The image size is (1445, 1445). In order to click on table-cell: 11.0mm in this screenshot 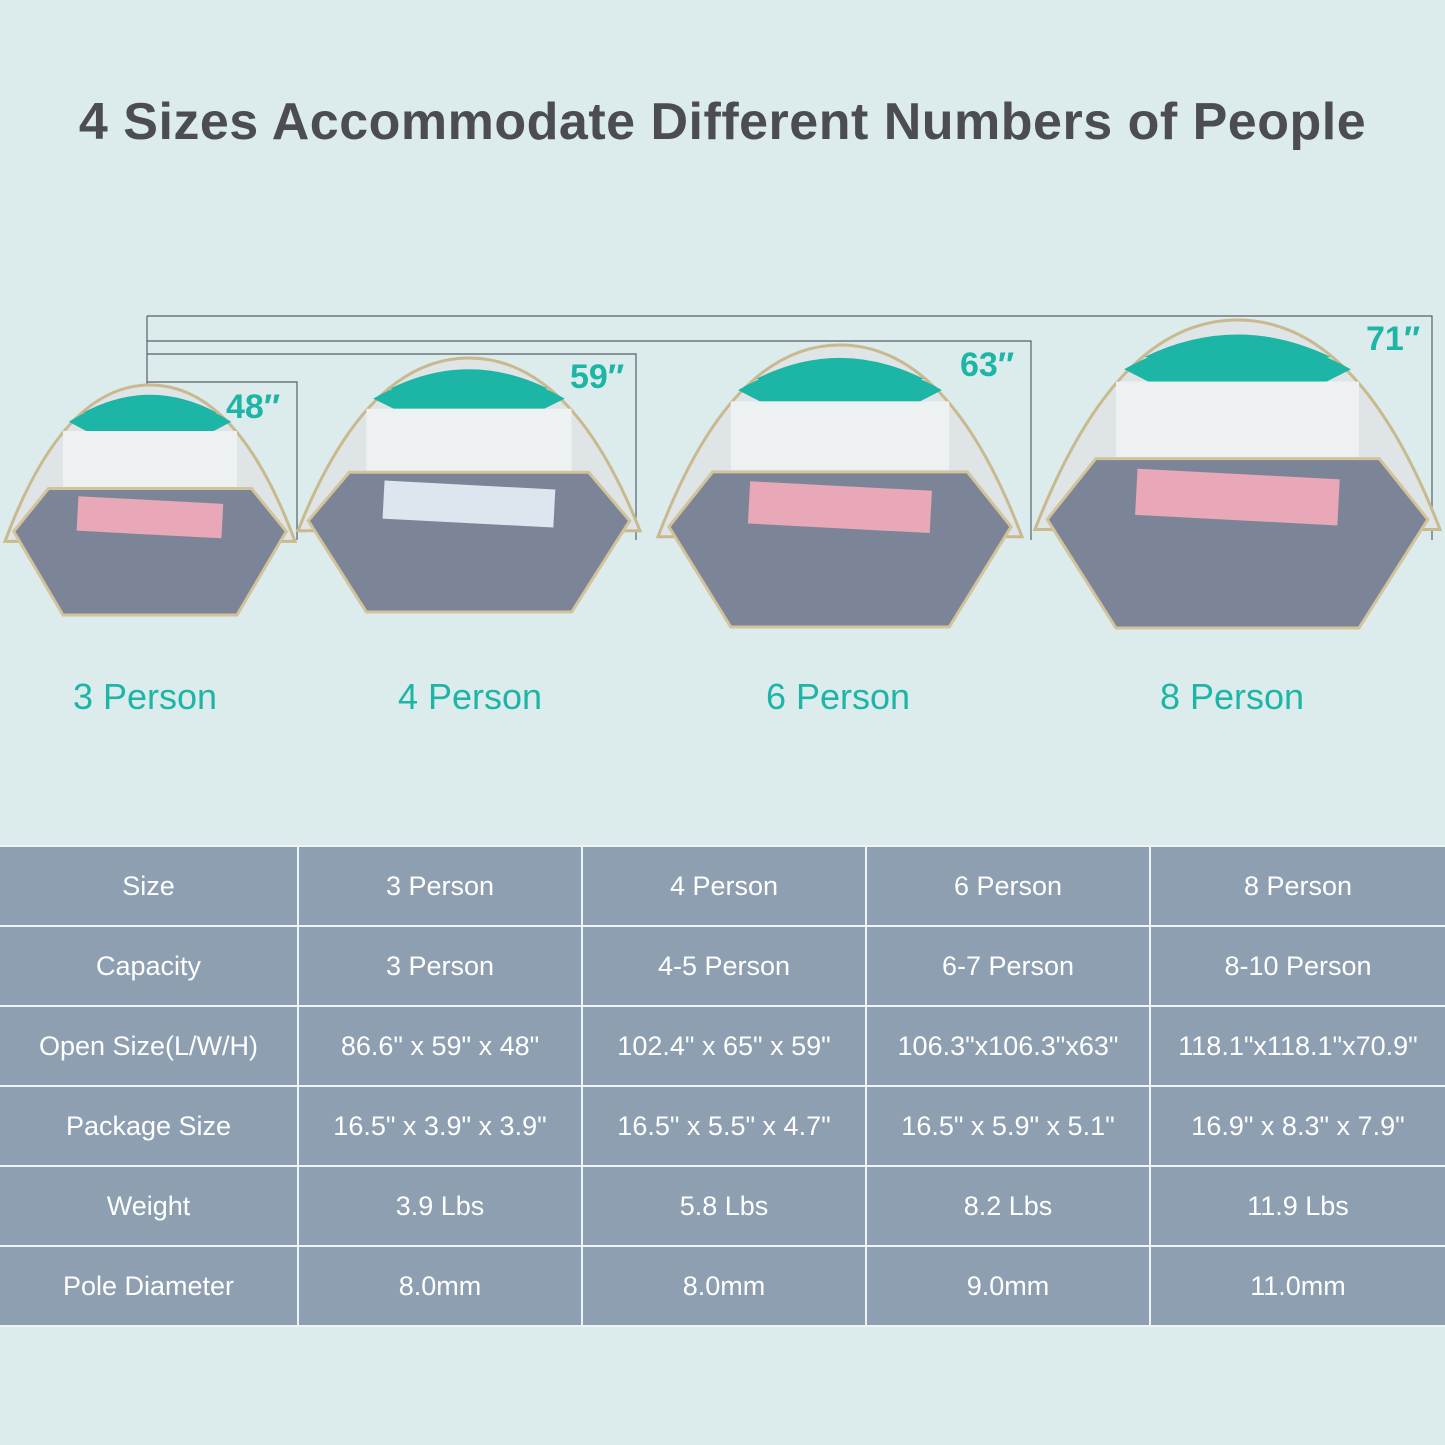, I will do `click(1297, 1286)`.